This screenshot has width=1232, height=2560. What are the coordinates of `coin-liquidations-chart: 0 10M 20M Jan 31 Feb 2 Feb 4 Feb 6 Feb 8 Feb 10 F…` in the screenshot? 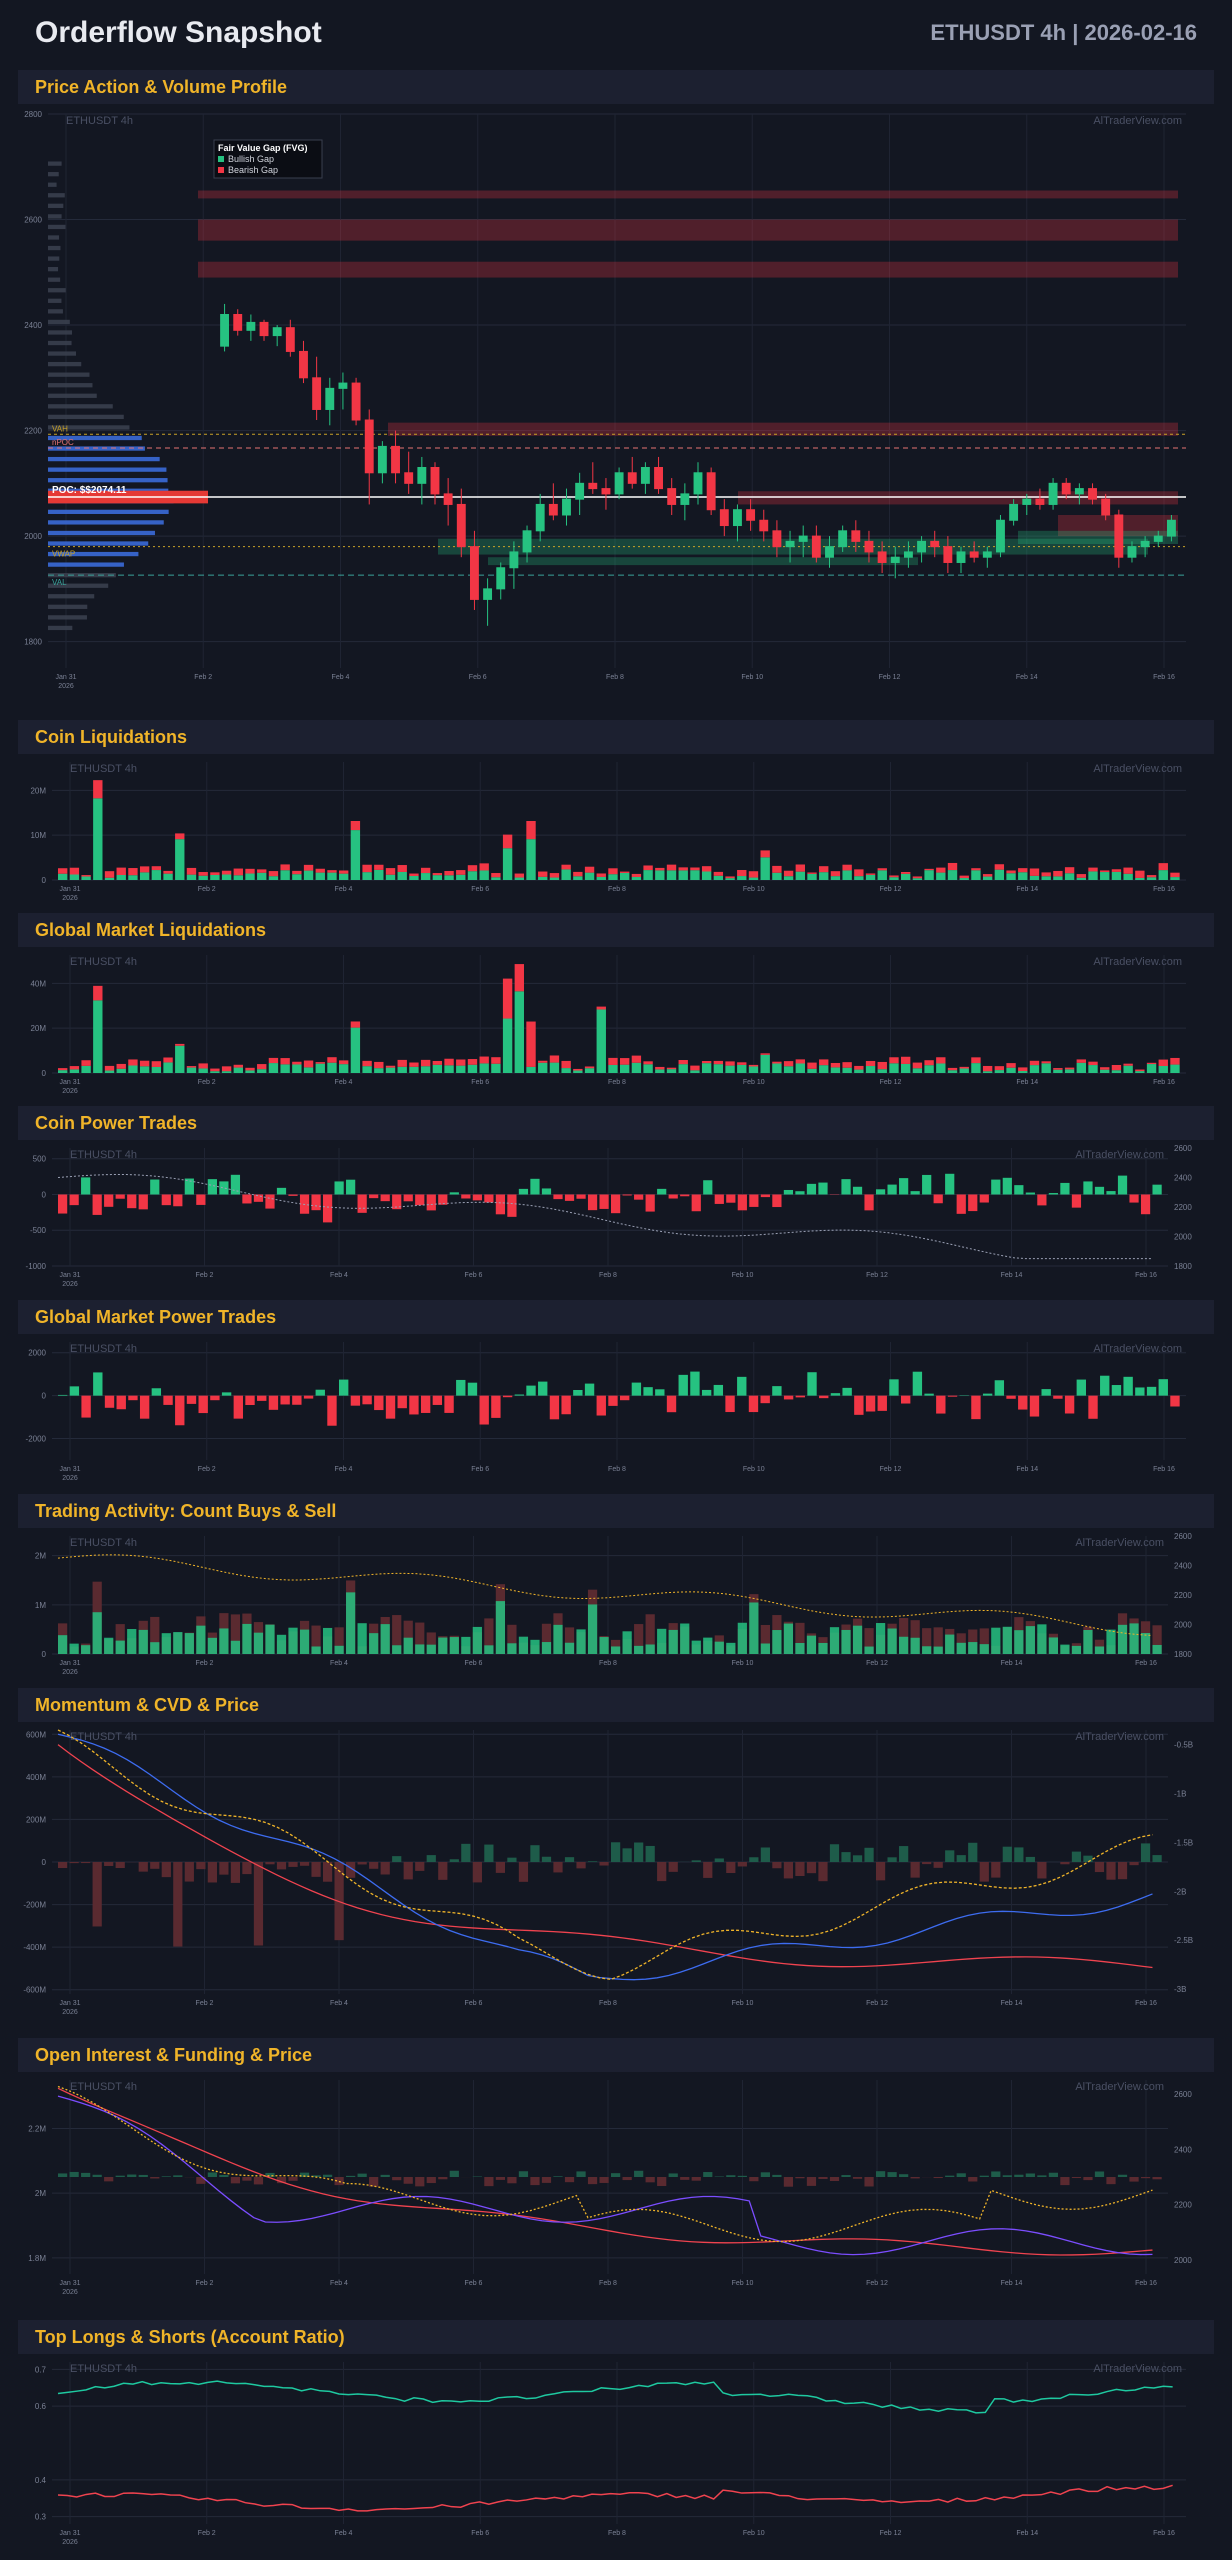 It's located at (616, 829).